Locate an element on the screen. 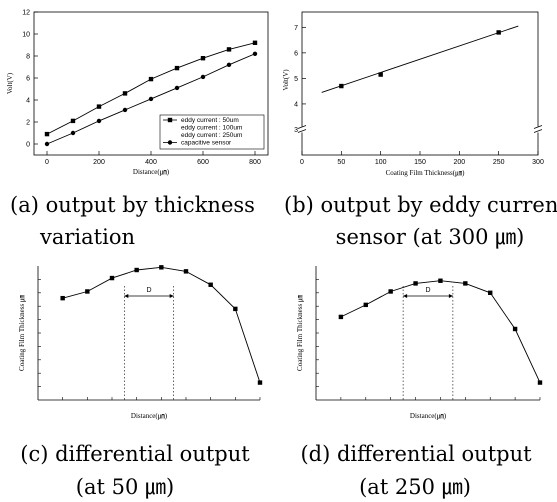 Image resolution: width=557 pixels, height=502 pixels. chart-b-ylabel: Volt(V) is located at coordinates (286, 80).